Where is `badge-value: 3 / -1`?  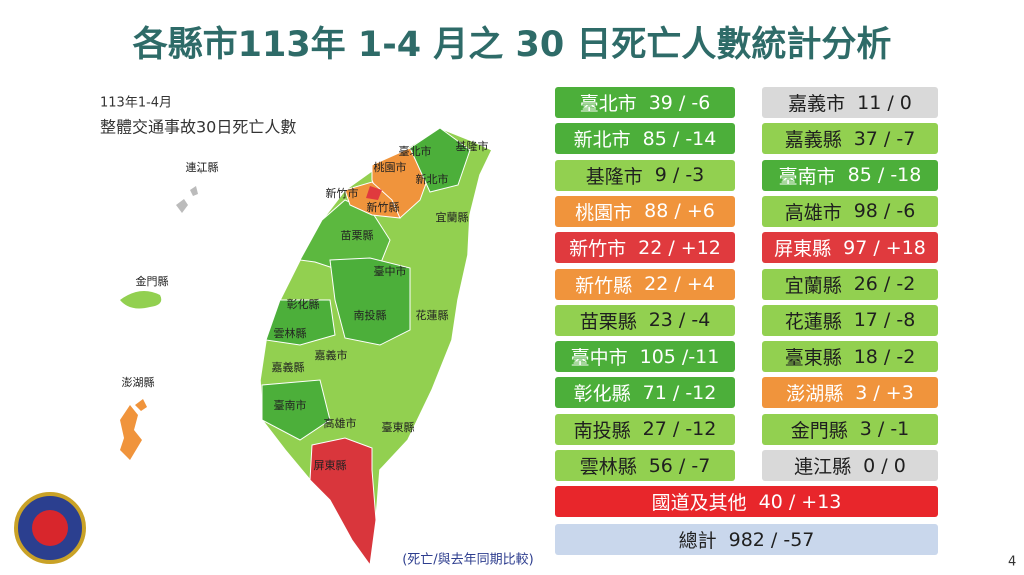
badge-value: 3 / -1 is located at coordinates (884, 429).